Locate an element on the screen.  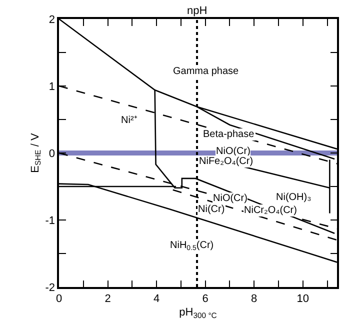
x-tick-label: 6 is located at coordinates (205, 298).